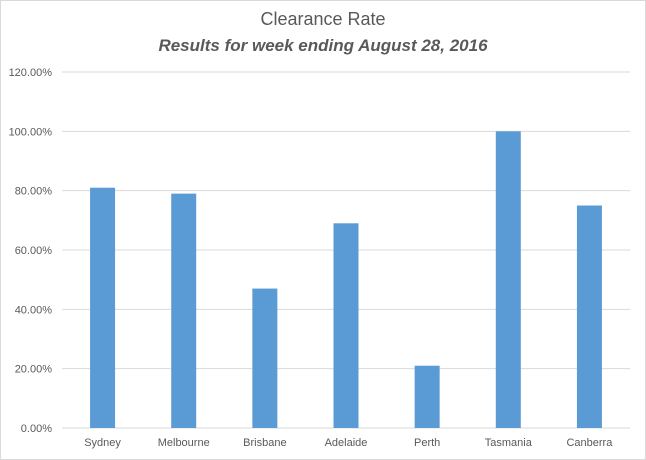 The width and height of the screenshot is (646, 460). What do you see at coordinates (34, 192) in the screenshot?
I see `y-tick-label: 80.00%` at bounding box center [34, 192].